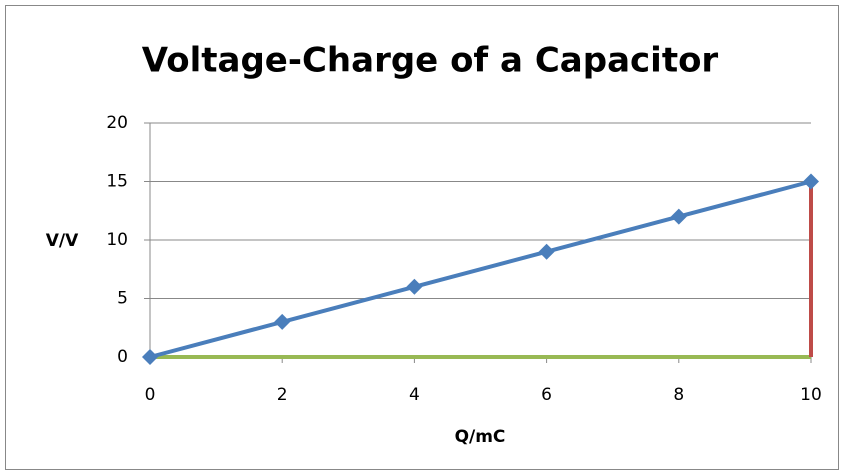 Image resolution: width=845 pixels, height=474 pixels. I want to click on y-tick-label: 0, so click(122, 357).